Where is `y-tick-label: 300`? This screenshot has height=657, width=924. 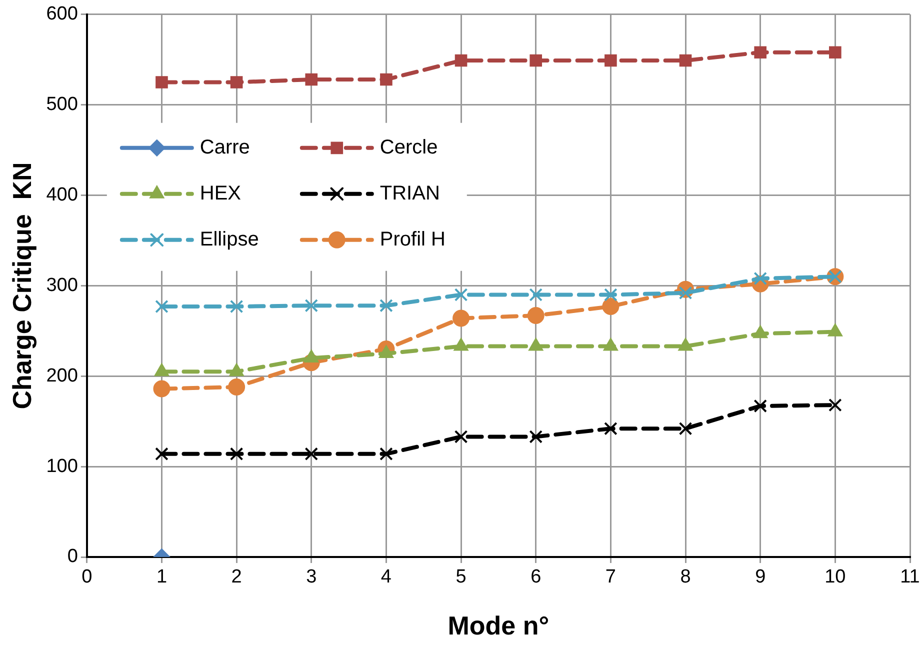
y-tick-label: 300 is located at coordinates (62, 285).